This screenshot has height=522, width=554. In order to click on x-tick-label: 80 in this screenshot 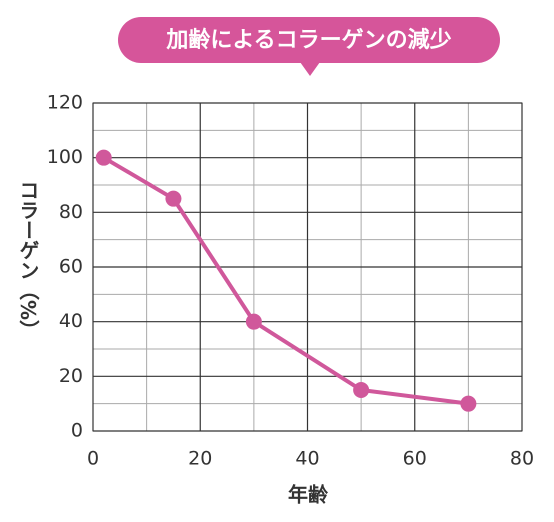, I will do `click(522, 459)`.